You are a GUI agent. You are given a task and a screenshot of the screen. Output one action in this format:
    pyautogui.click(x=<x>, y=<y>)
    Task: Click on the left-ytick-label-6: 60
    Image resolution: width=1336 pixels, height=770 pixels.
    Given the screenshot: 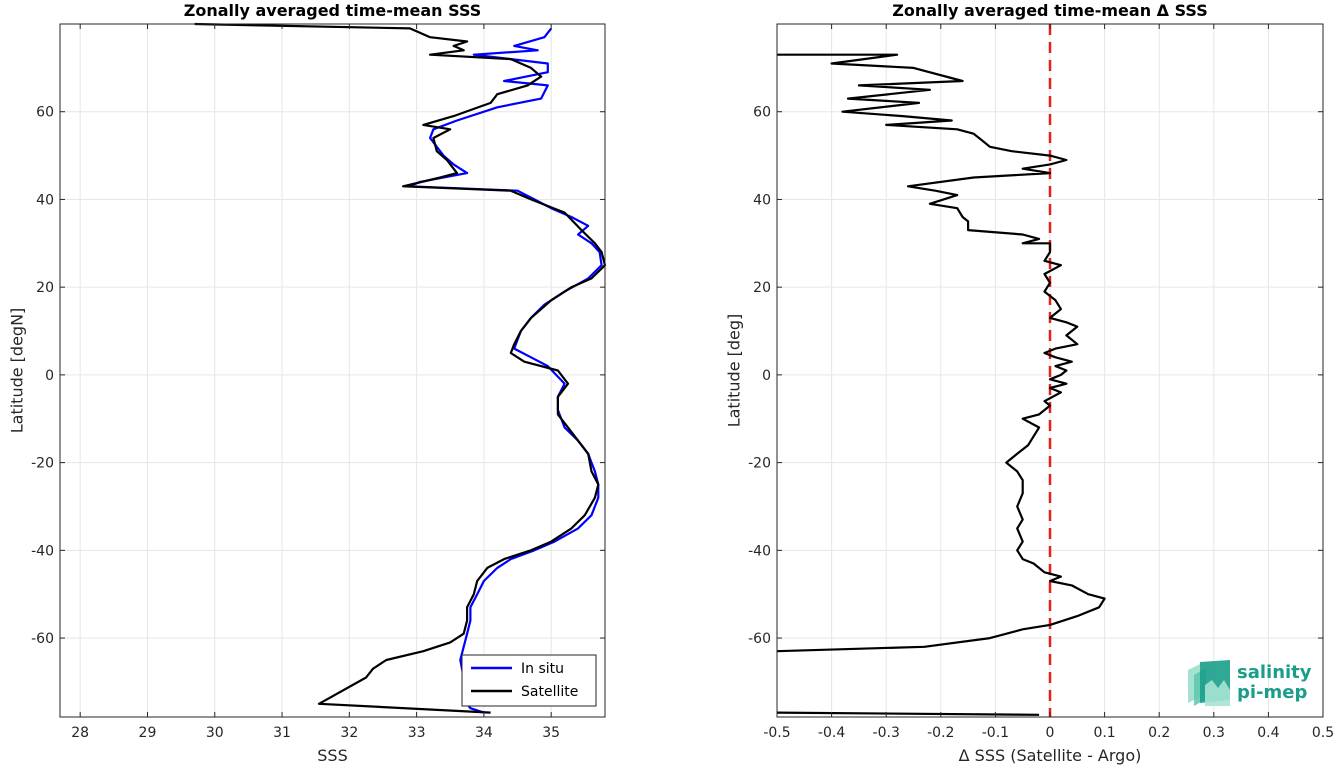 What is the action you would take?
    pyautogui.click(x=45, y=113)
    